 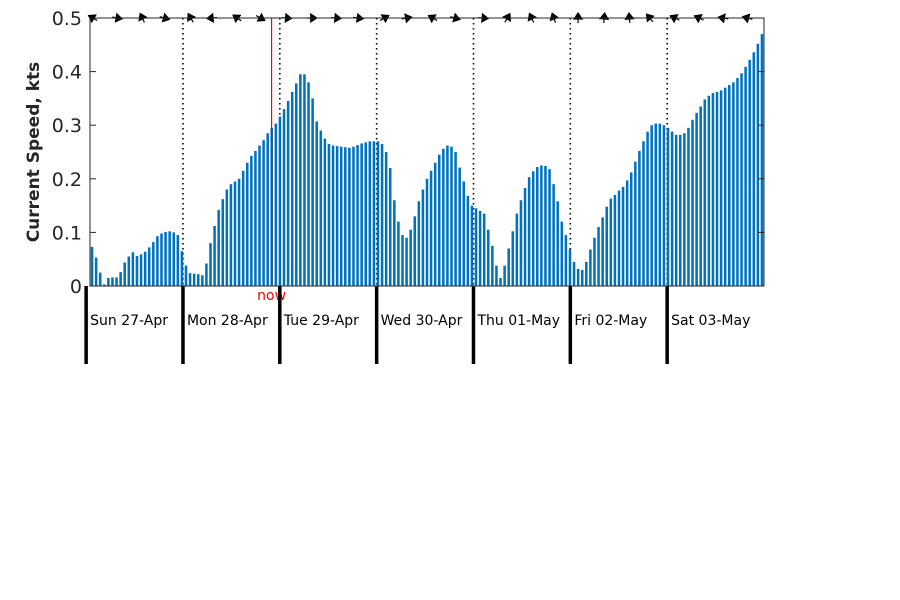 What do you see at coordinates (710, 321) in the screenshot?
I see `day-label: Sat 03-May` at bounding box center [710, 321].